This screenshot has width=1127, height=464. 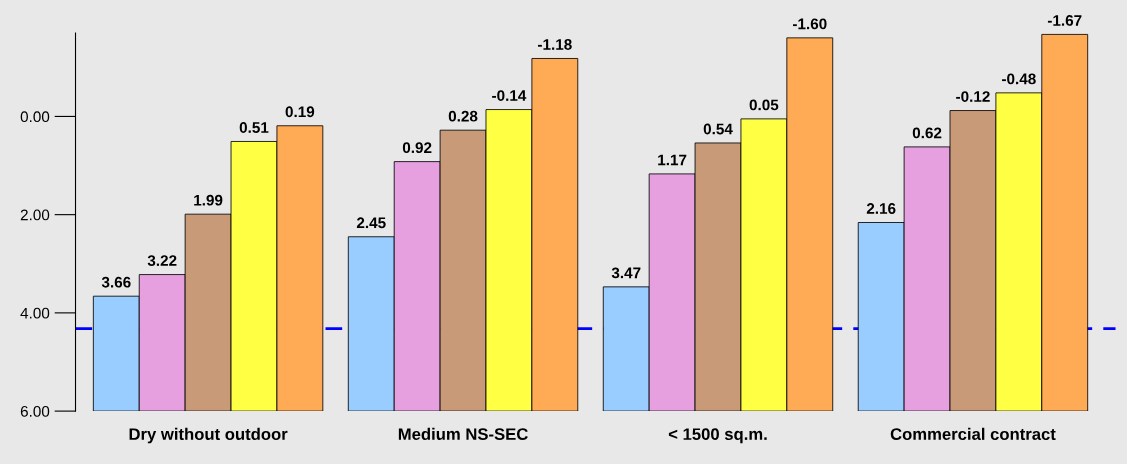 What do you see at coordinates (300, 112) in the screenshot?
I see `data-label: 0.19` at bounding box center [300, 112].